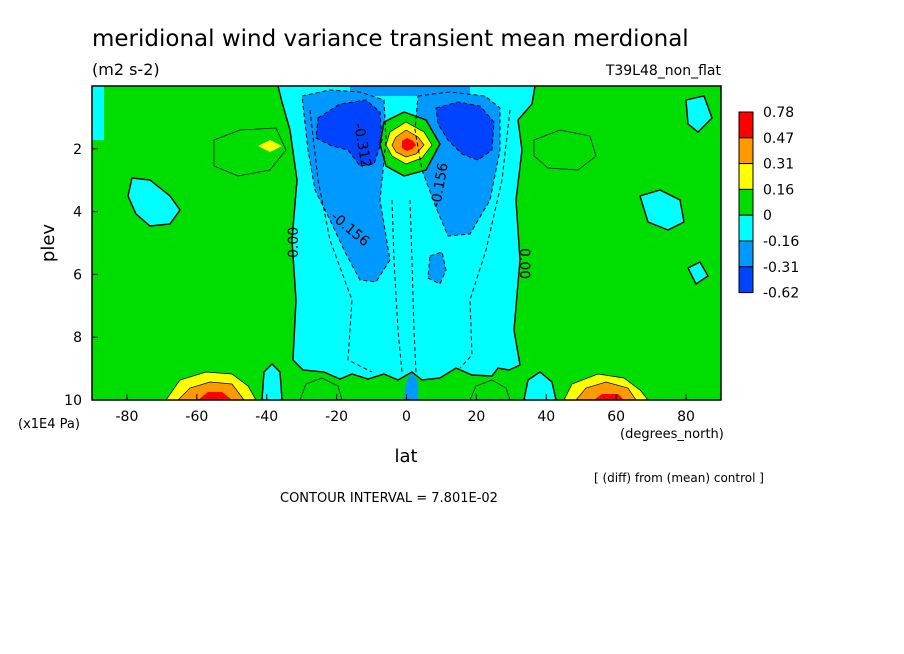 This screenshot has width=904, height=654. What do you see at coordinates (77, 338) in the screenshot?
I see `y-tick-label: 8` at bounding box center [77, 338].